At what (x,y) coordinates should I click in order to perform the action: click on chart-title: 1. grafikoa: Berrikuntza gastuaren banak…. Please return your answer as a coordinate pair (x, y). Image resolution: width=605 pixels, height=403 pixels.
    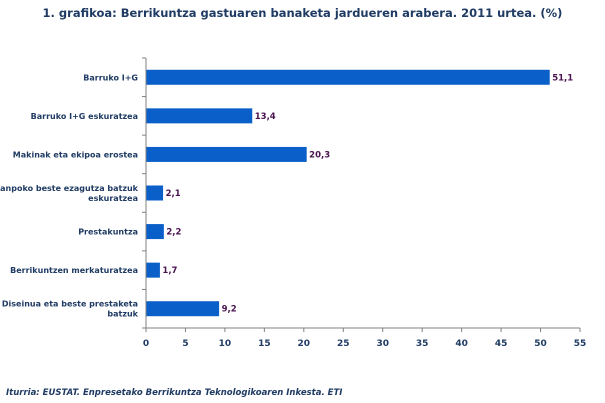
    Looking at the image, I should click on (302, 13).